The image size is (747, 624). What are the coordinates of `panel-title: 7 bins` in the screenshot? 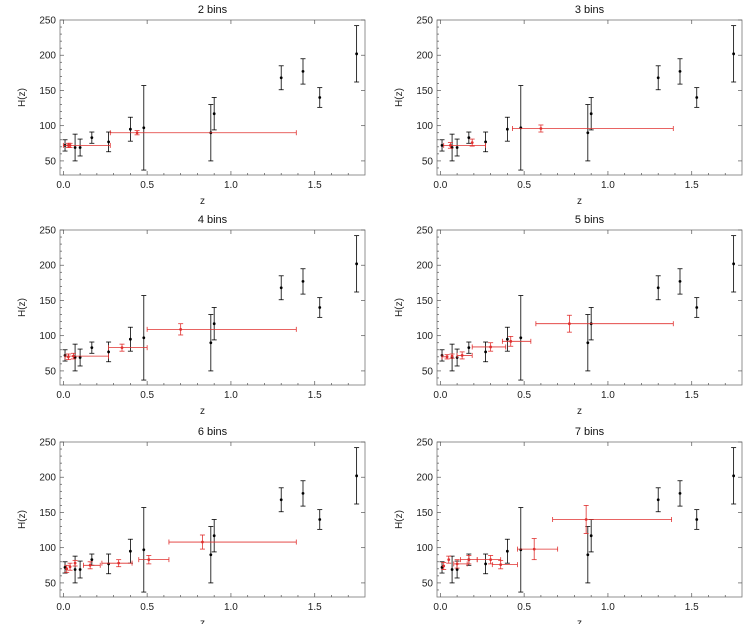 It's located at (590, 432).